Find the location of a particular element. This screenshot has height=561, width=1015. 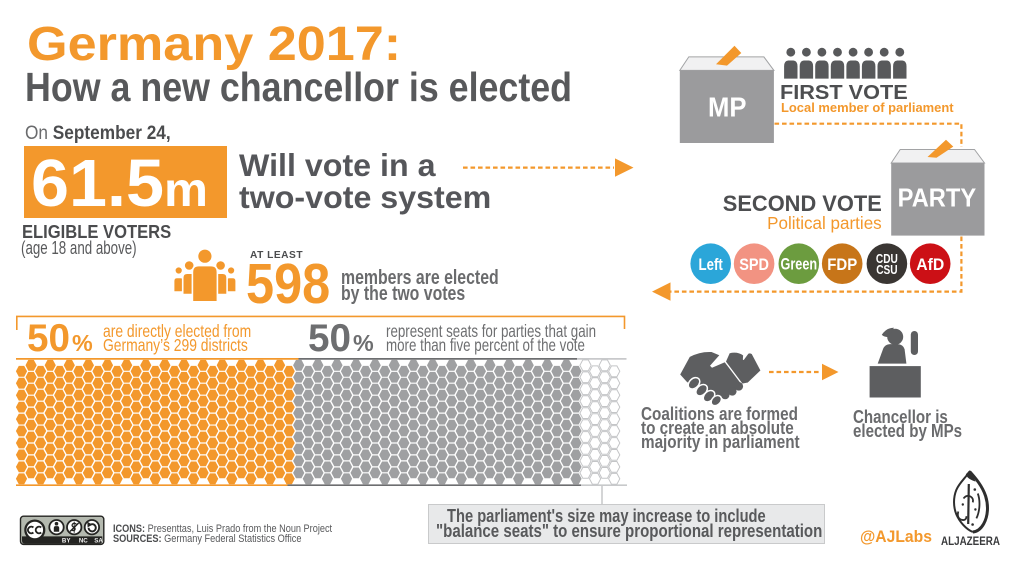

svg-text: FDP is located at coordinates (842, 264).